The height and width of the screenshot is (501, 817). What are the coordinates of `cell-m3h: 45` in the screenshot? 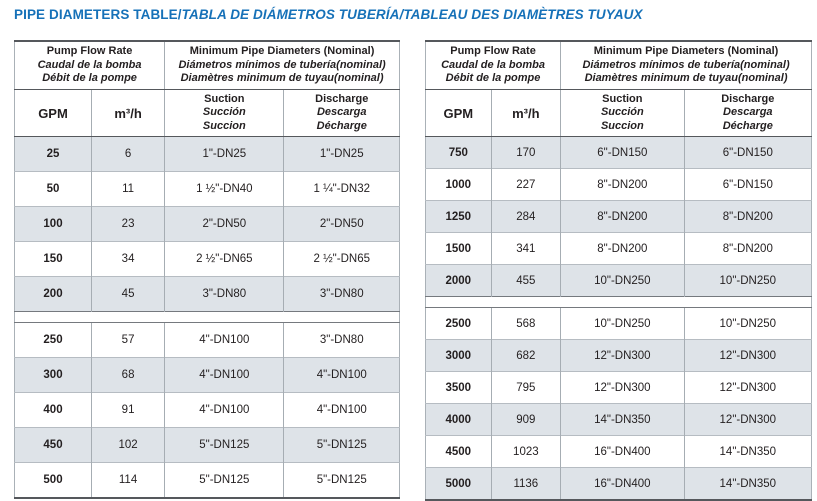 It's located at (127, 294).